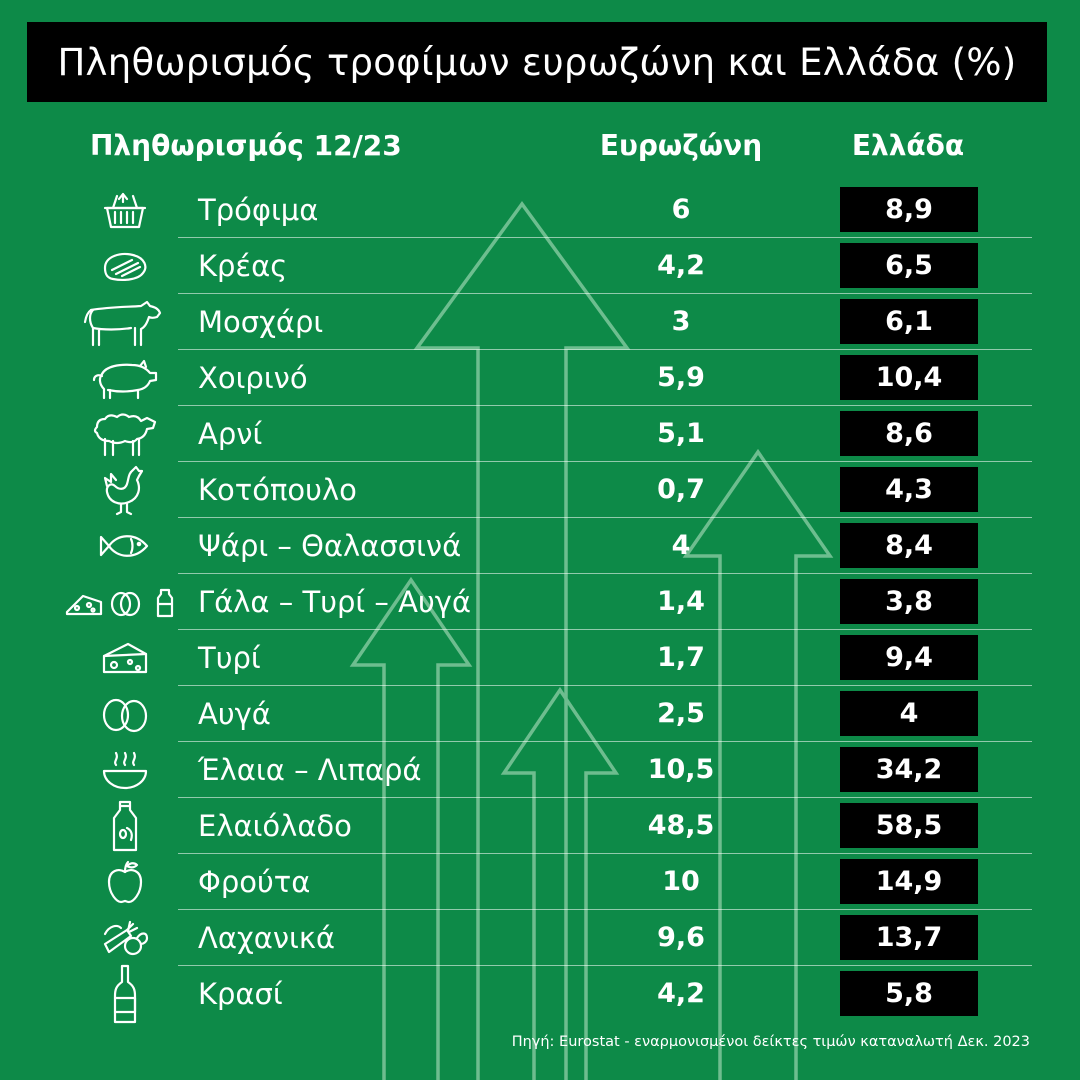 The image size is (1080, 1080). Describe the element at coordinates (681, 145) in the screenshot. I see `header-eurozone: Ευρωζώνη` at that location.